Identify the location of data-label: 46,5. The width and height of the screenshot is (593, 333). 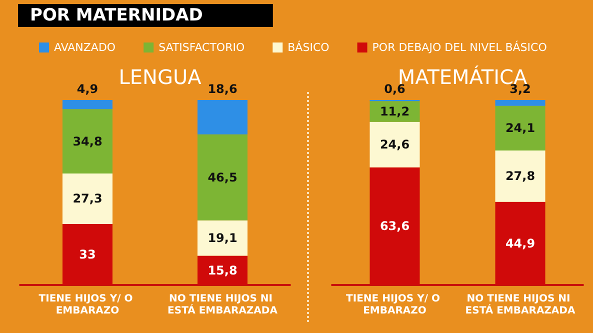
(223, 177).